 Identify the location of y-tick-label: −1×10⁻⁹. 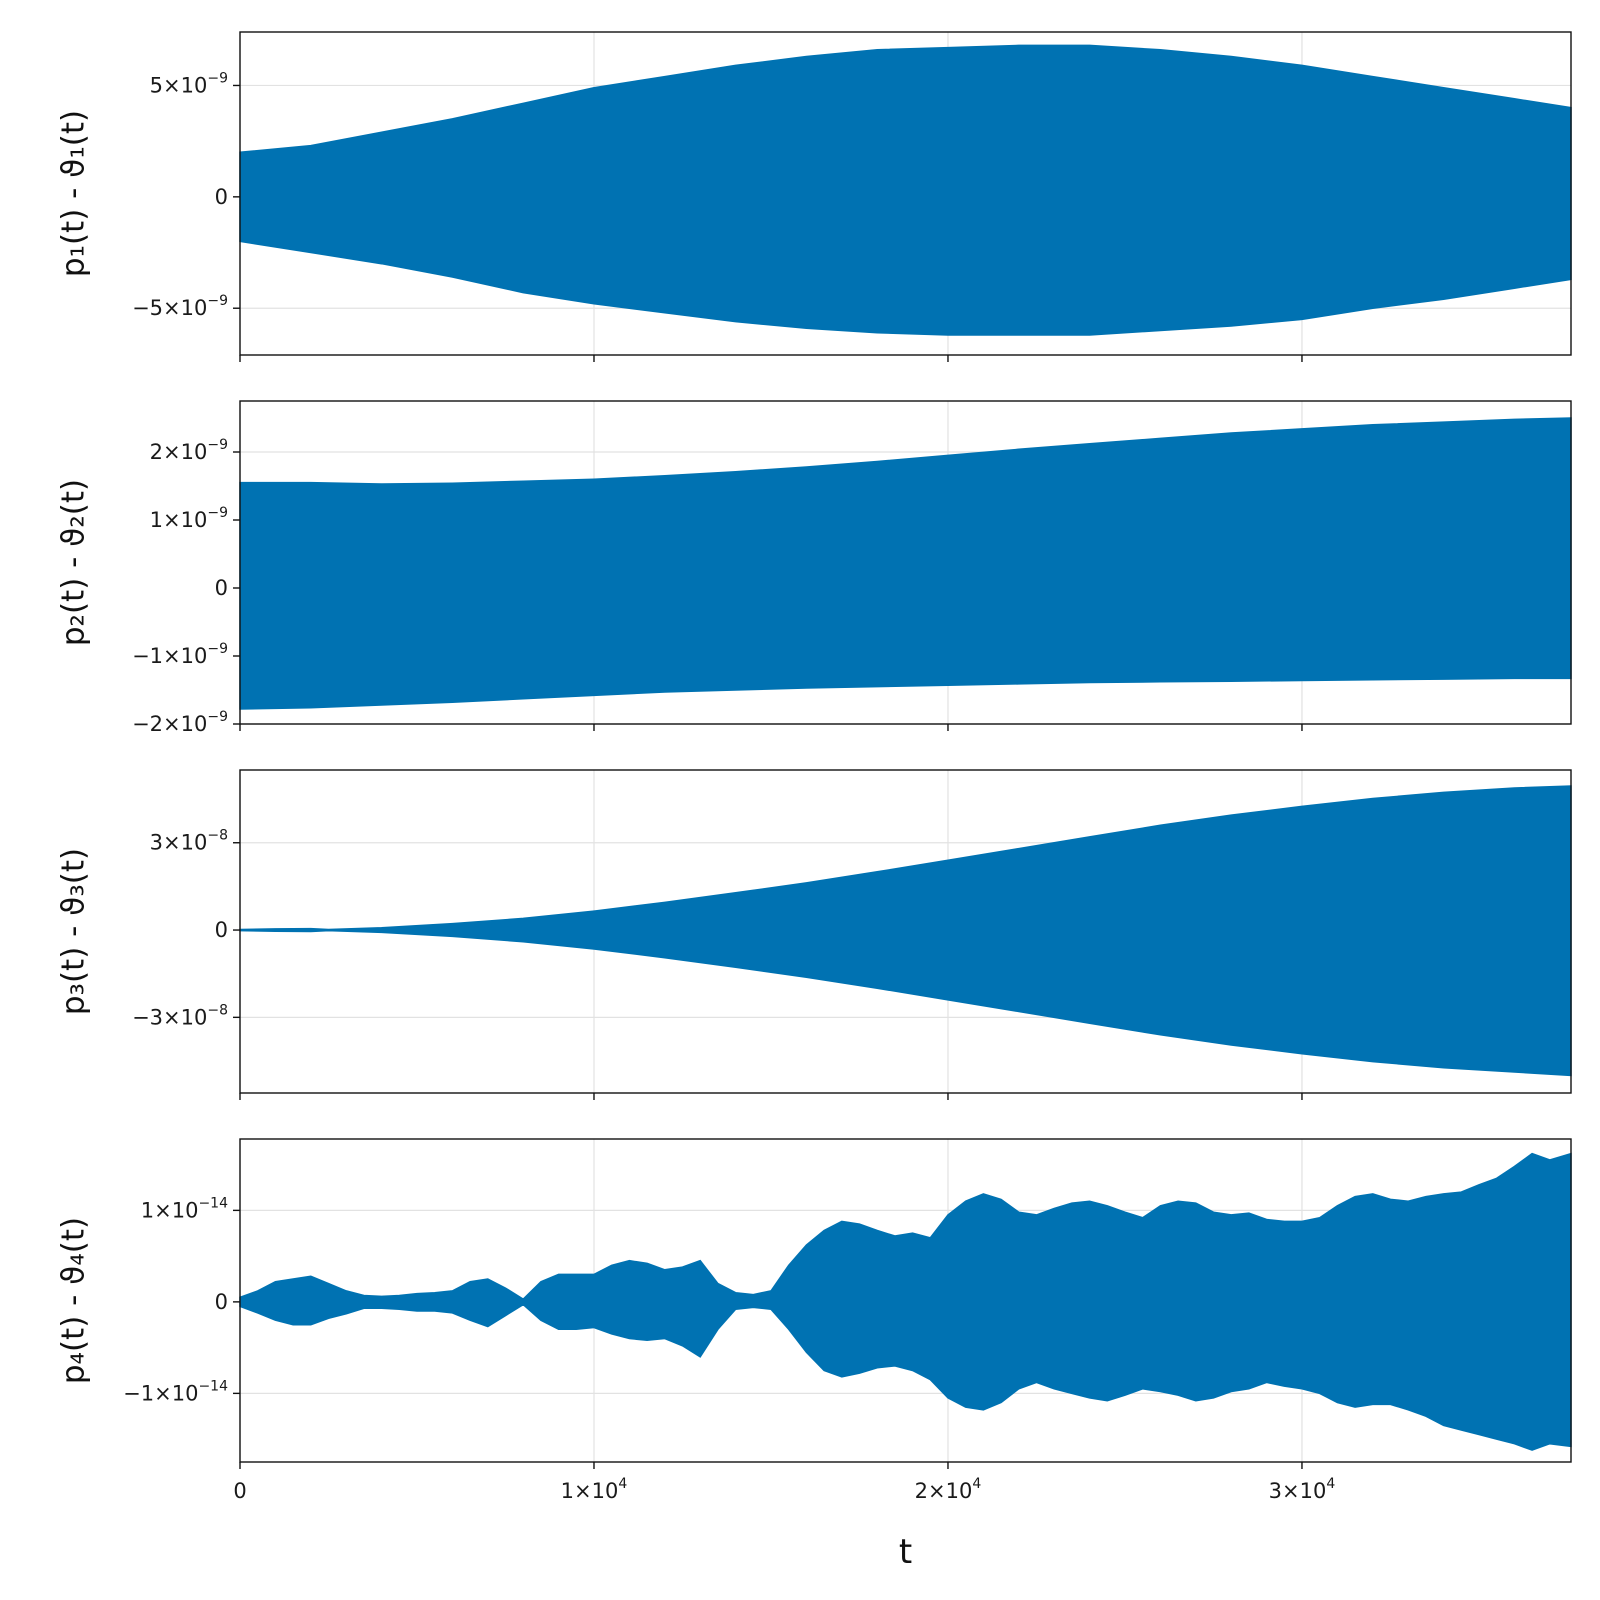
(180, 654).